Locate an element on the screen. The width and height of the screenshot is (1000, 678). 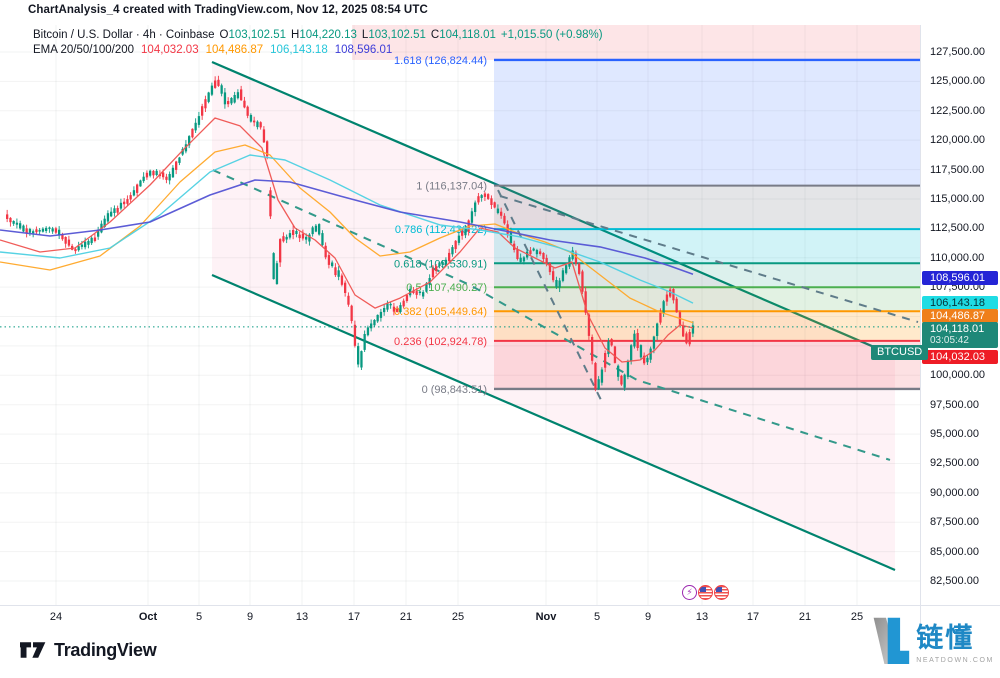
svg-text: 0 (98,843.51) is located at coordinates (454, 390).